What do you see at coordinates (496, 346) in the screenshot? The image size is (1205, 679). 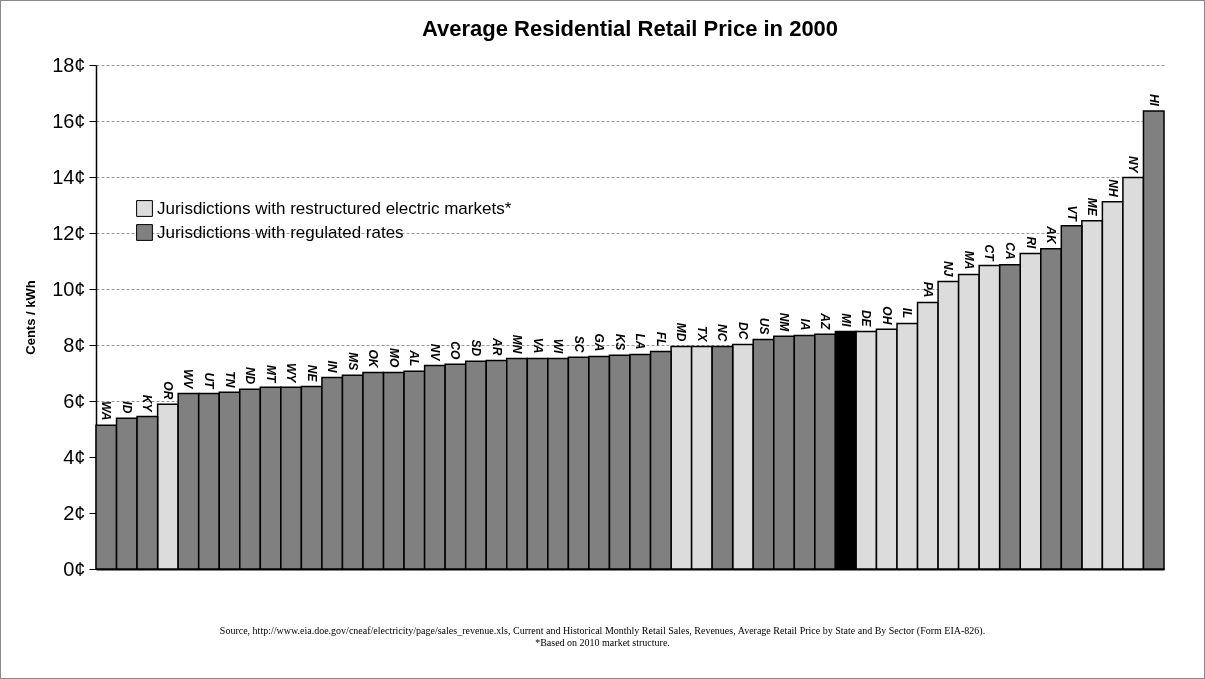 I see `x-tick-label: AR` at bounding box center [496, 346].